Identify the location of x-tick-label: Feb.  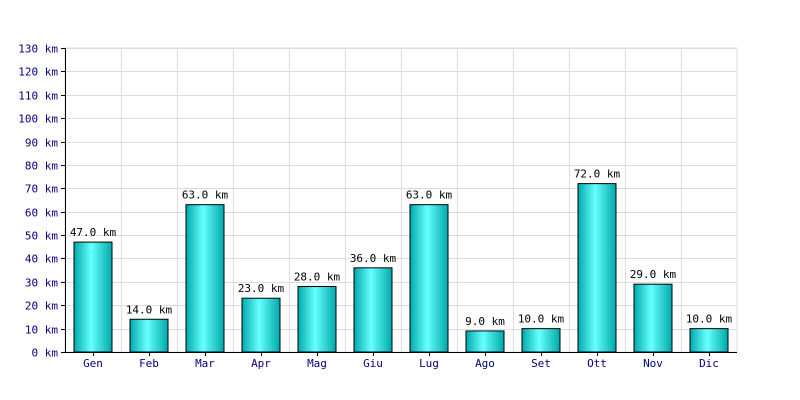
(149, 363).